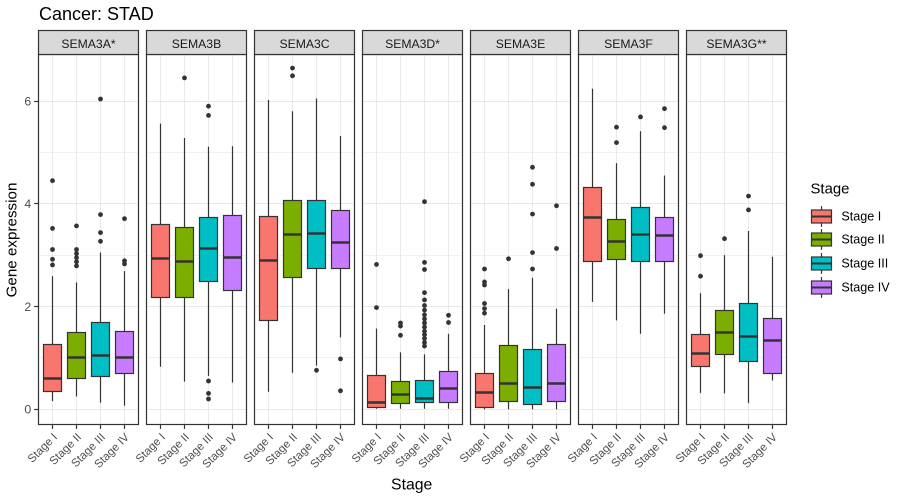 The width and height of the screenshot is (900, 502). I want to click on svg-text: Gene expression, so click(12, 240).